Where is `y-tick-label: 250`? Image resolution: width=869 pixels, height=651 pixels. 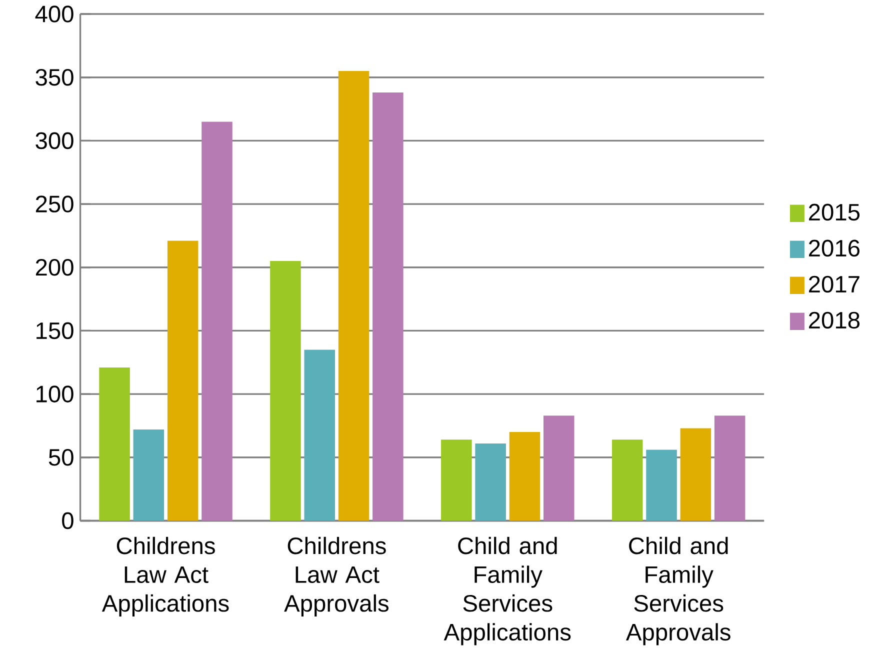 y-tick-label: 250 is located at coordinates (55, 204).